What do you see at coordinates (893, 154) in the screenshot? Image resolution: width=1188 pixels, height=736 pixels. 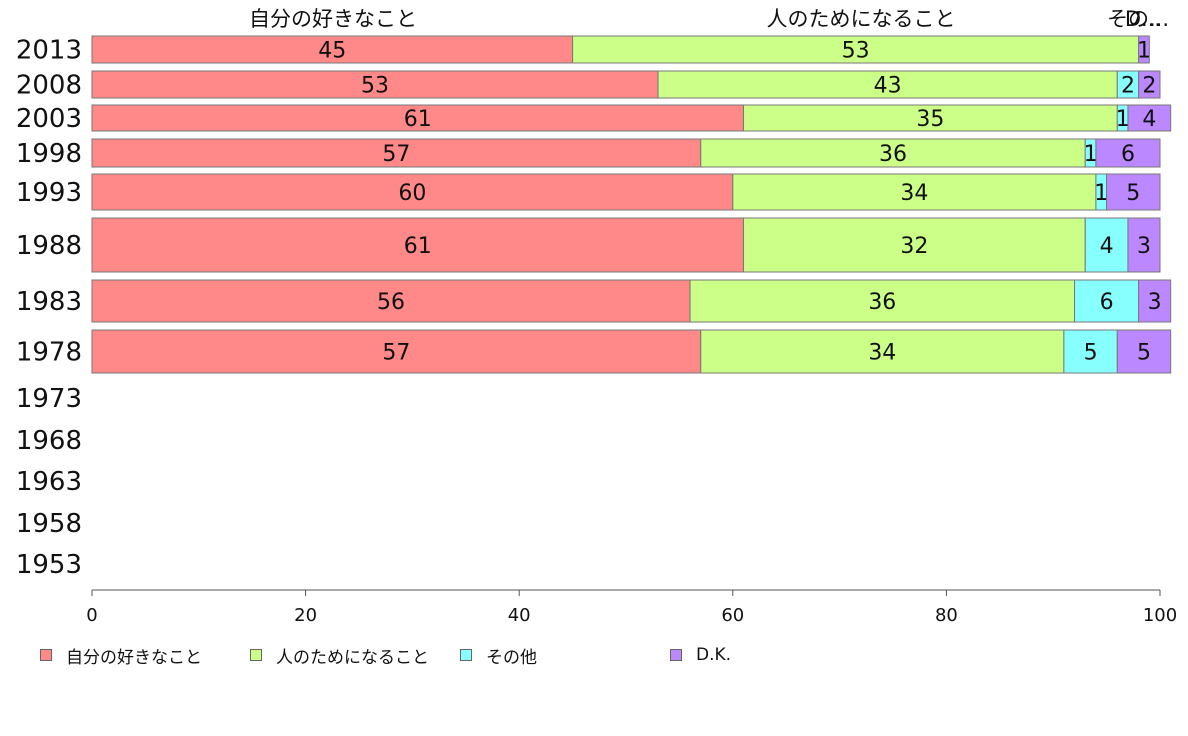 I see `bar-value-1998-series-1: 36` at bounding box center [893, 154].